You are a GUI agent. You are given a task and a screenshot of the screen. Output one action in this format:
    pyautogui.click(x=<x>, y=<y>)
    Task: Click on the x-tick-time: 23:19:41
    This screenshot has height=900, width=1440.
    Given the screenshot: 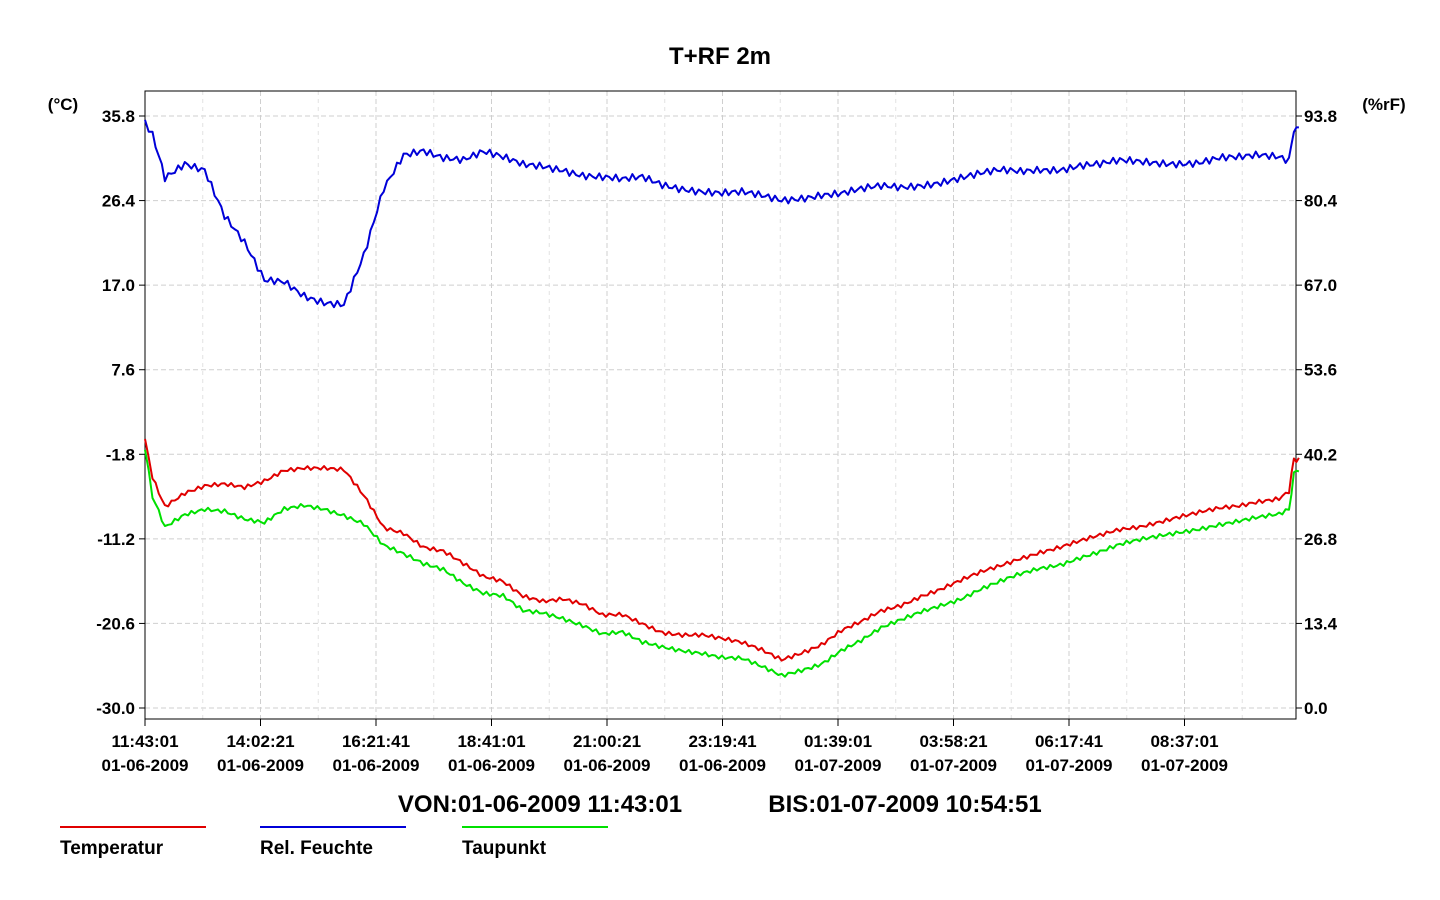 What is the action you would take?
    pyautogui.click(x=722, y=741)
    